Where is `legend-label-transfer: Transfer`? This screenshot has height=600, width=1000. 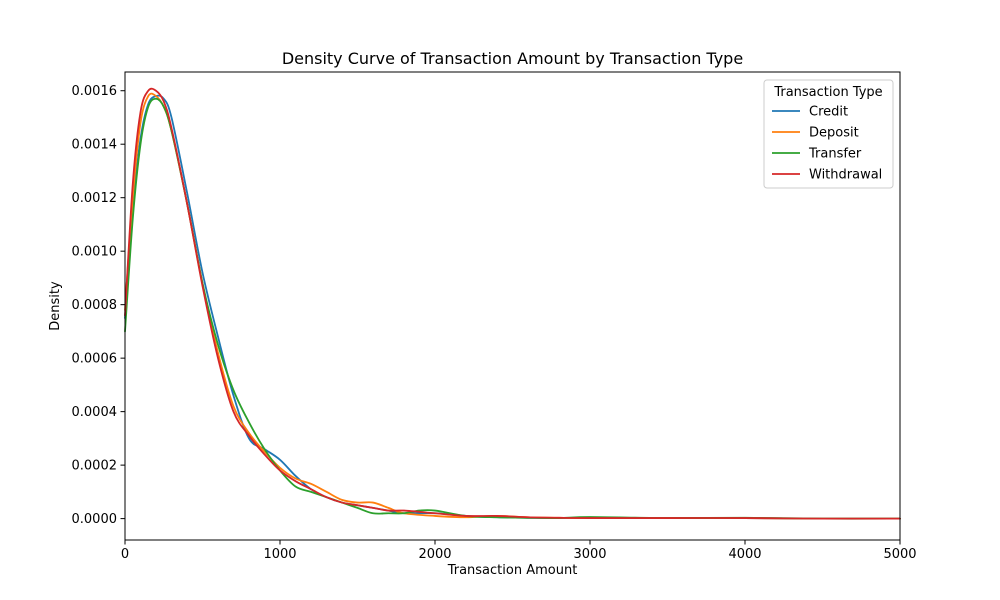 legend-label-transfer: Transfer is located at coordinates (835, 154).